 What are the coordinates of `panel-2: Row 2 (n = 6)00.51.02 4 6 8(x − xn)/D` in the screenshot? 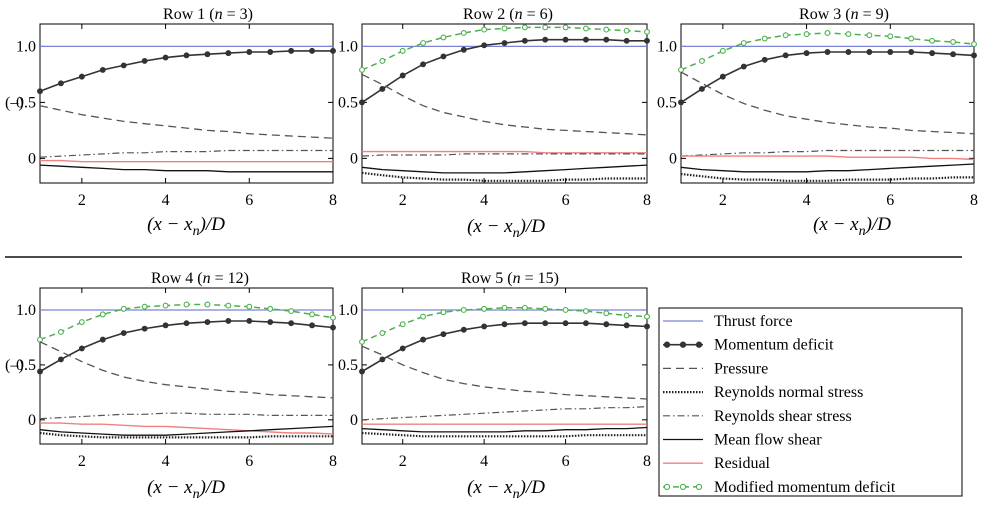 It's located at (494, 123).